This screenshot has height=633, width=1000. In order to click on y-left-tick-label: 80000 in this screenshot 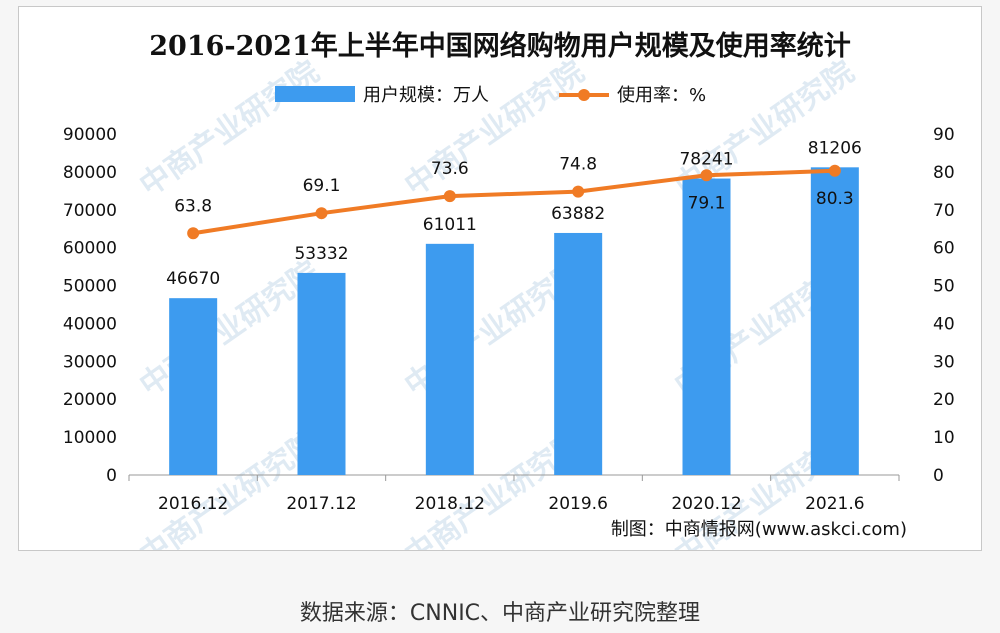, I will do `click(90, 173)`.